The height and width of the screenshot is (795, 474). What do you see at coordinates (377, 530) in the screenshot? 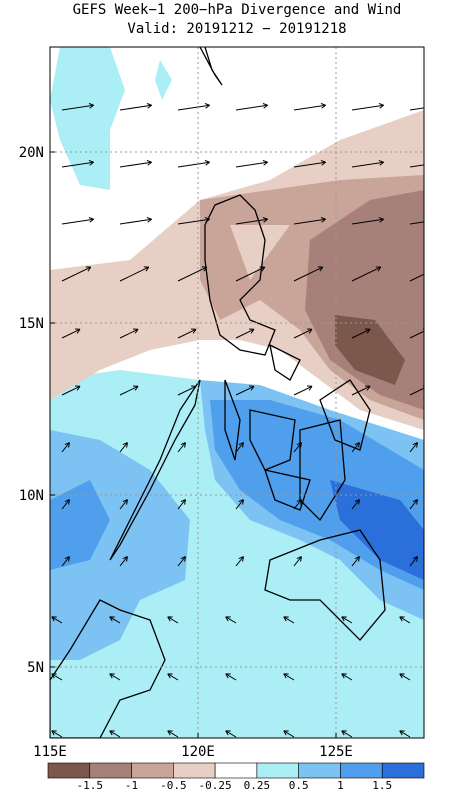
I see `shade-dark-blue` at bounding box center [377, 530].